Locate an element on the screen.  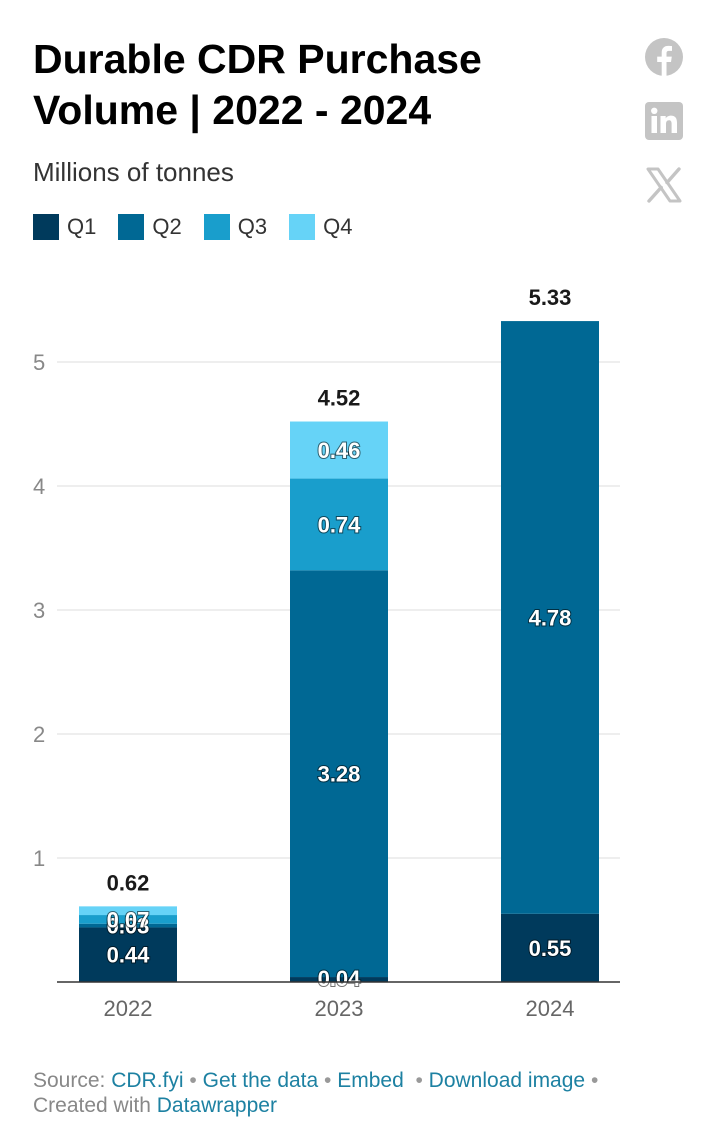
chart-subtitle: Millions of tonnes is located at coordinates (133, 172).